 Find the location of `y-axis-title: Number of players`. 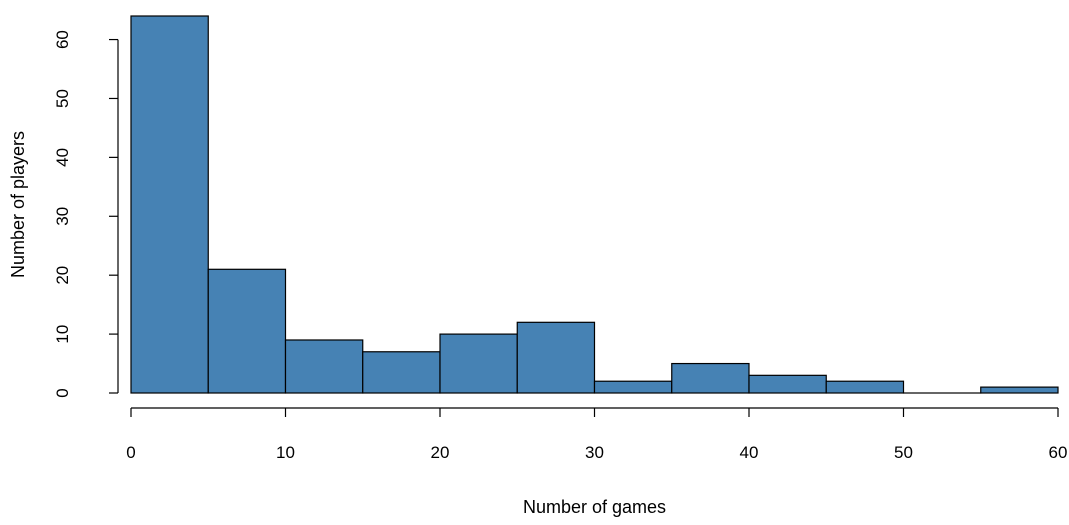

y-axis-title: Number of players is located at coordinates (18, 204).